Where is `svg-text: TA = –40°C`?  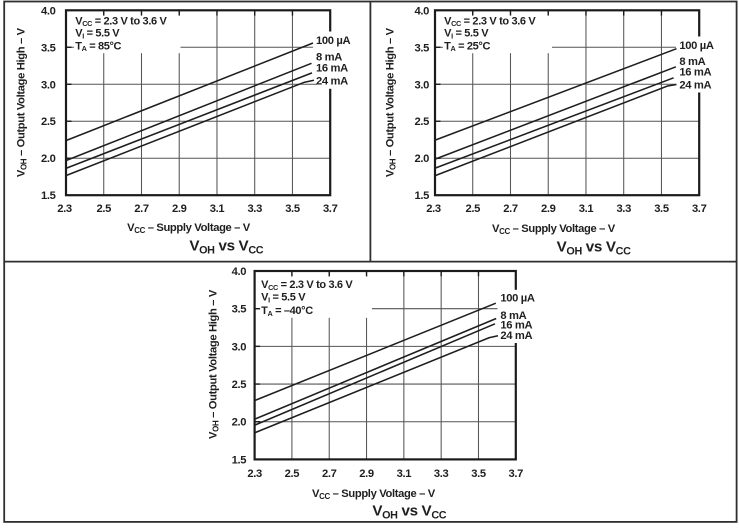
svg-text: TA = –40°C is located at coordinates (287, 311).